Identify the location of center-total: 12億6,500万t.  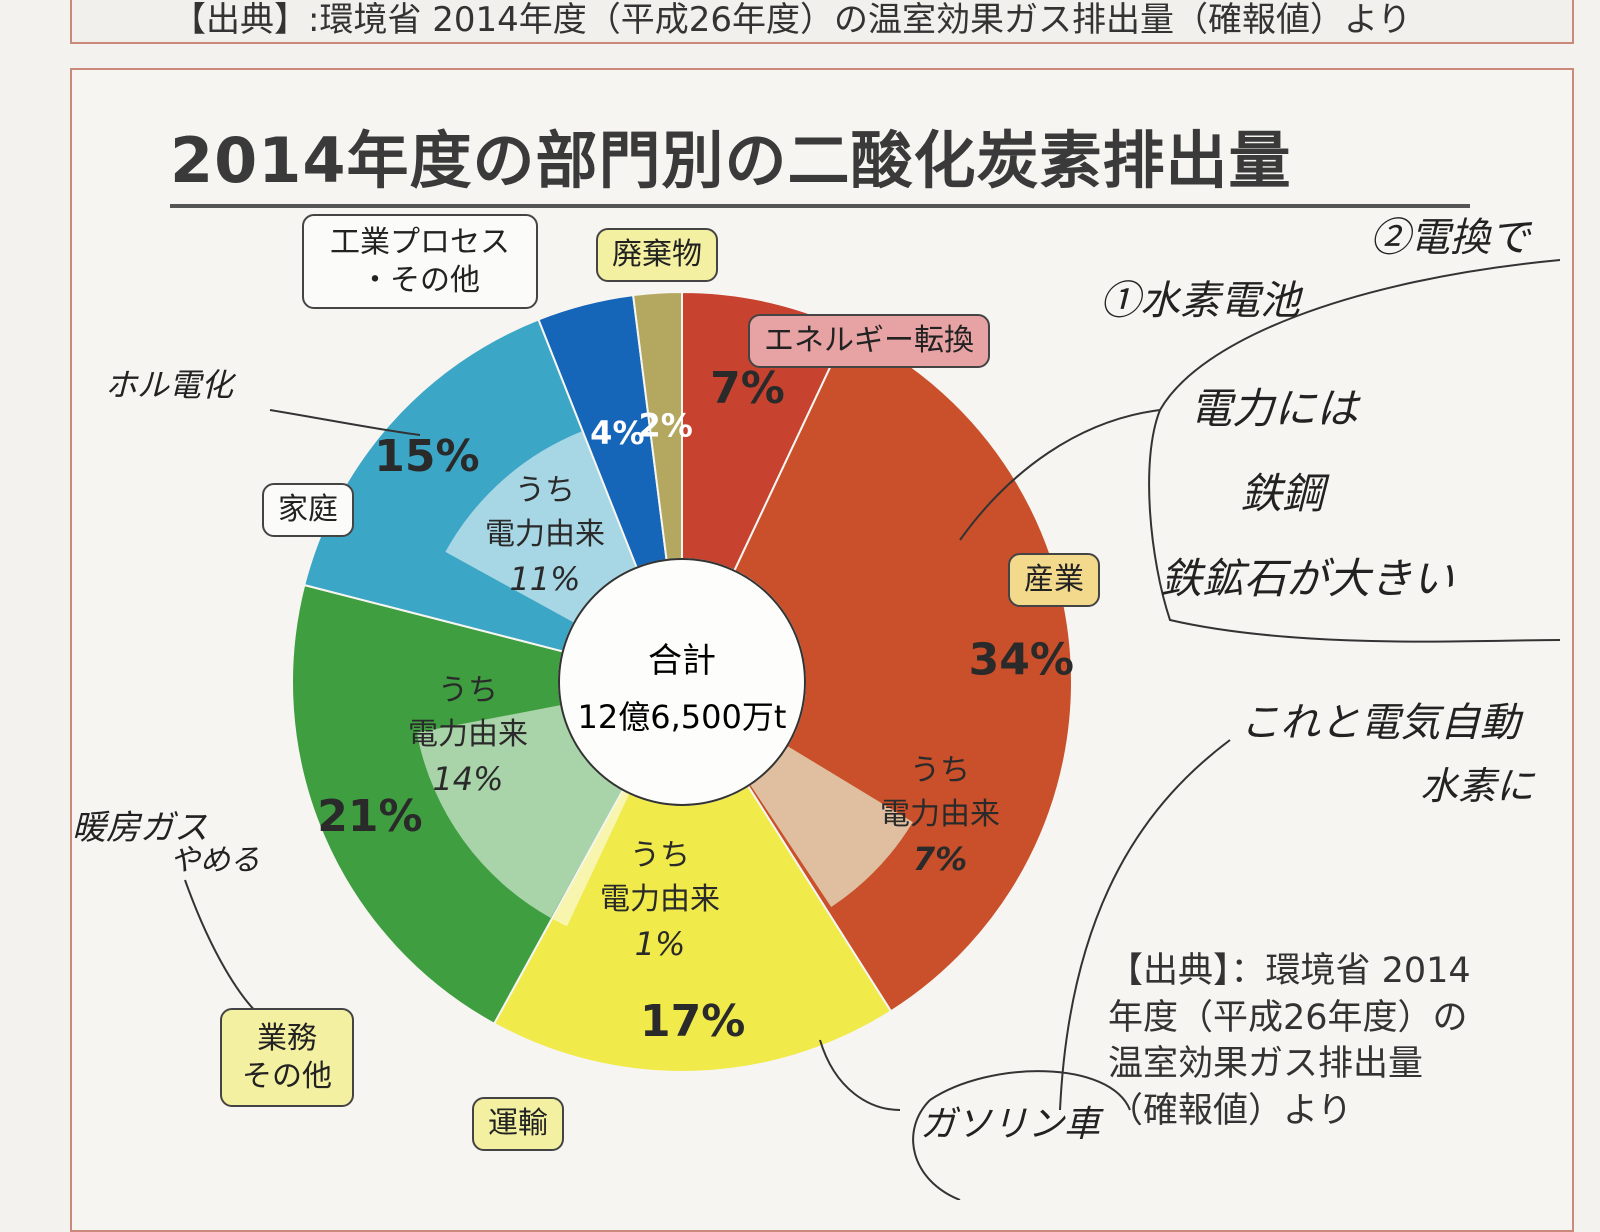
(682, 717).